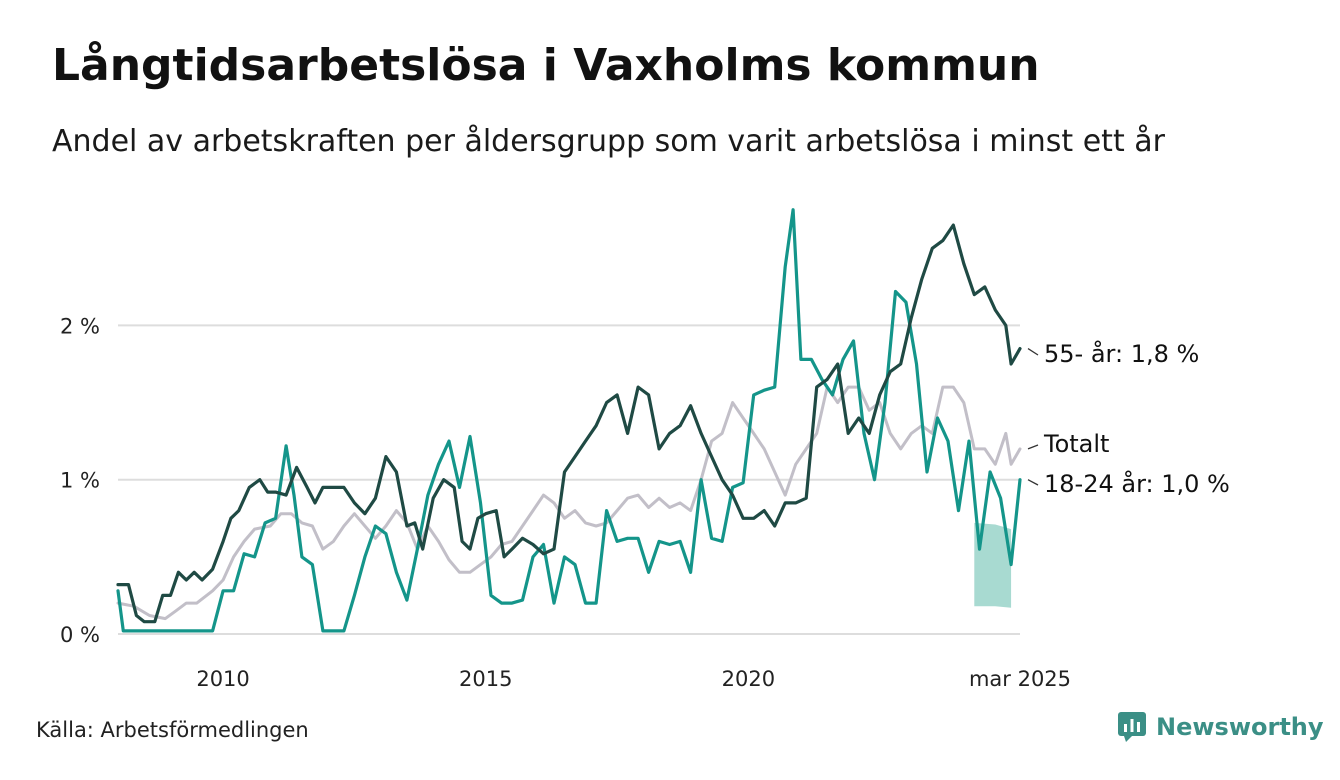  What do you see at coordinates (222, 679) in the screenshot?
I see `x-tick-label: 2010` at bounding box center [222, 679].